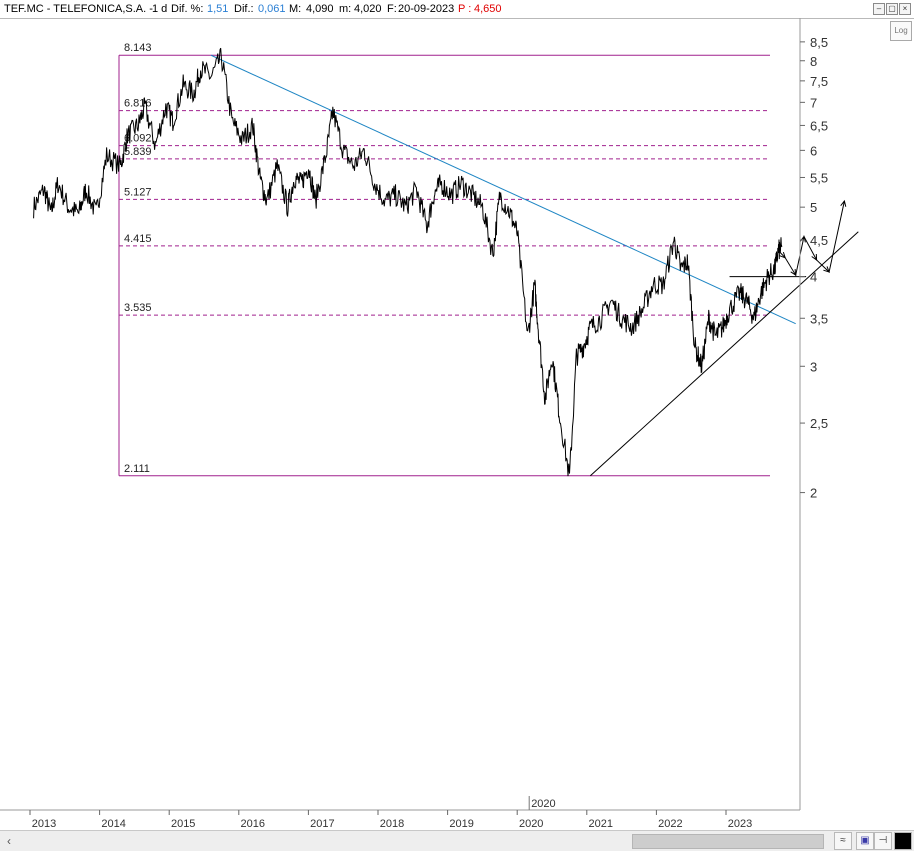  Describe the element at coordinates (488, 9) in the screenshot. I see `price-value: 4,650` at that location.